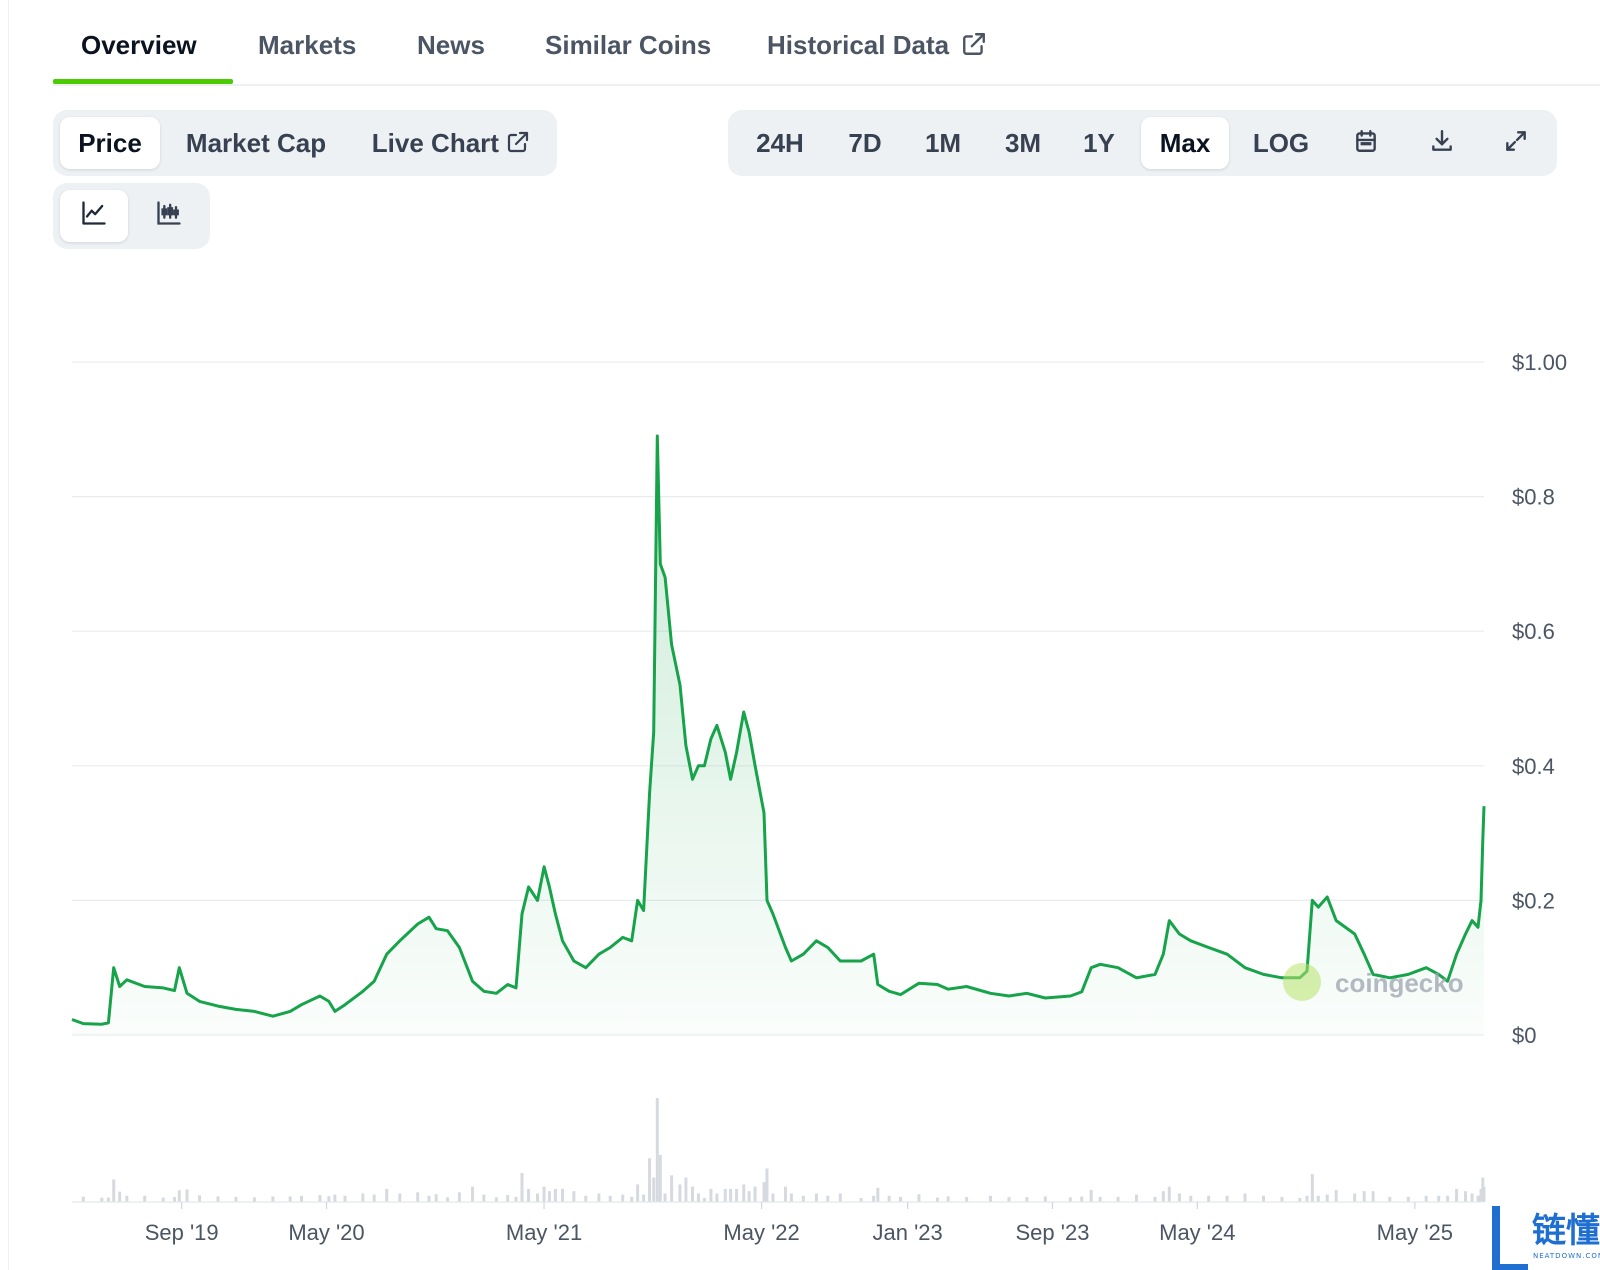 This screenshot has width=1600, height=1270. I want to click on tab-markets-label: Markets, so click(307, 45).